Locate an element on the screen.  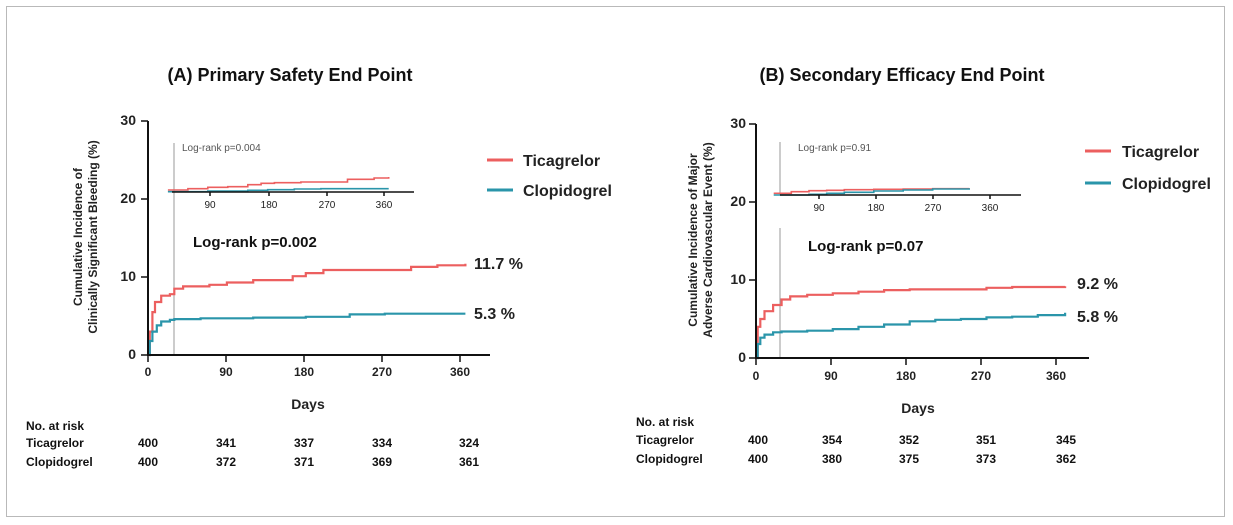
panel-b-risk-clopidogrel-270: 373 is located at coordinates (986, 459).